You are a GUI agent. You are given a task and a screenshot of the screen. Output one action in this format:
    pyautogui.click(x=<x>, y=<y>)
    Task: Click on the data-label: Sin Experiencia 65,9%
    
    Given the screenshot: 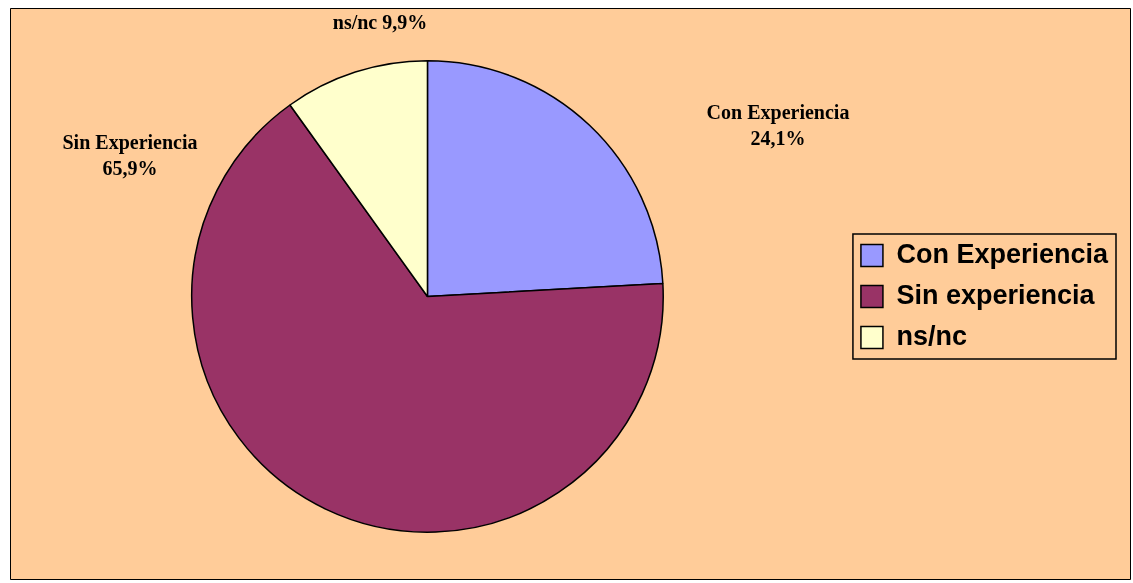 What is the action you would take?
    pyautogui.click(x=130, y=155)
    